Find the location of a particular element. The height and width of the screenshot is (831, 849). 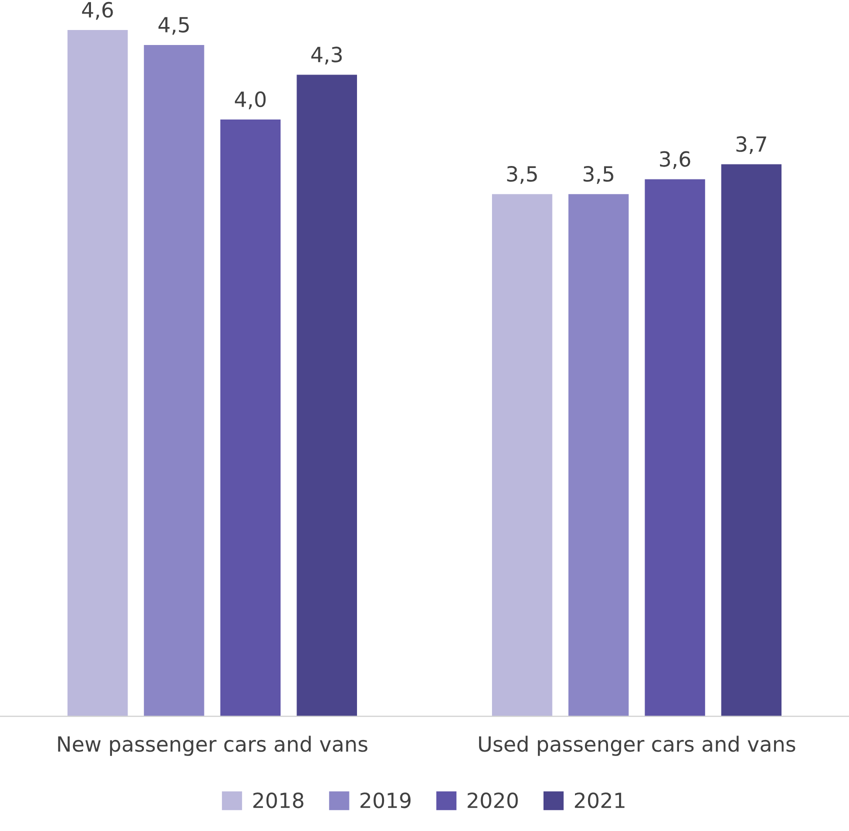

legend-label: 2020 is located at coordinates (493, 800).